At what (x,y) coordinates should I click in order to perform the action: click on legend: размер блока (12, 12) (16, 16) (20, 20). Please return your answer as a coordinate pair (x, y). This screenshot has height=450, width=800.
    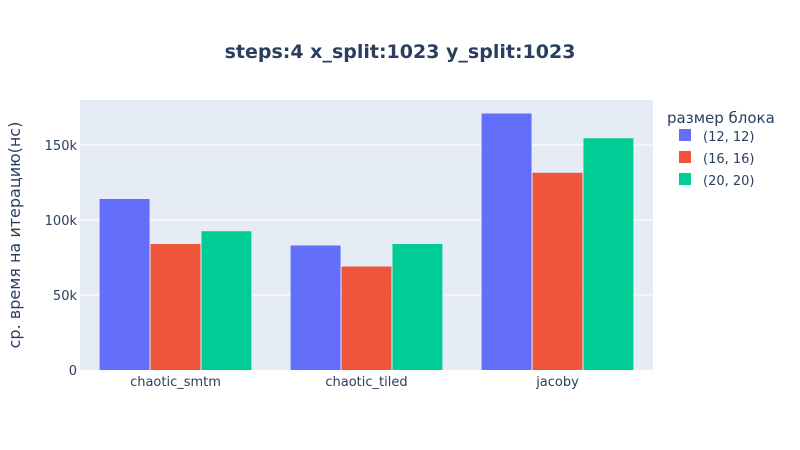
    Looking at the image, I should click on (721, 149).